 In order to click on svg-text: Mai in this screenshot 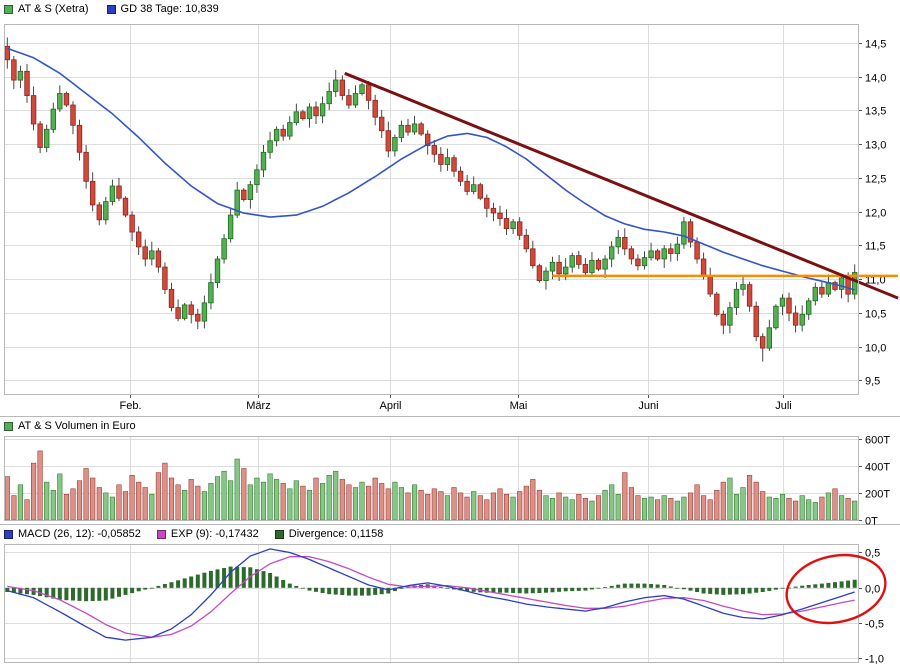, I will do `click(519, 406)`.